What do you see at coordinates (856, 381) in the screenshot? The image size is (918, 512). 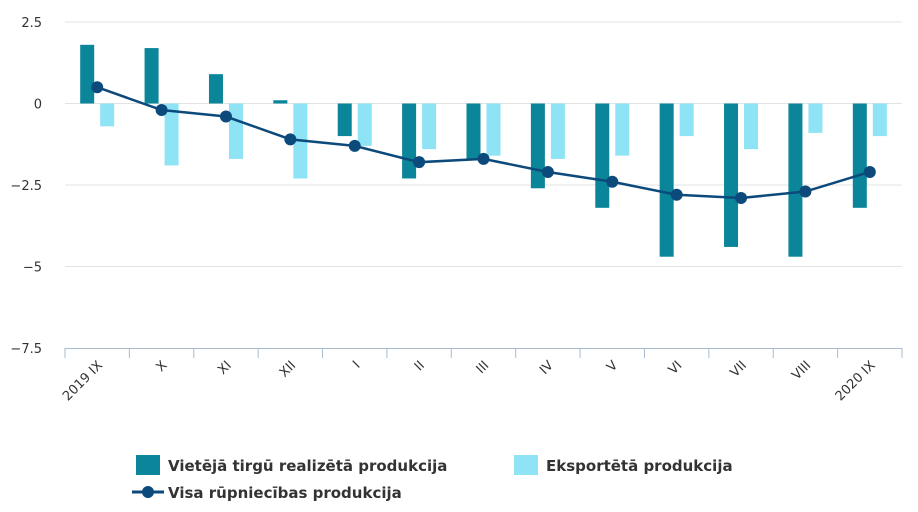 I see `x-tick-label: 2020 IX` at bounding box center [856, 381].